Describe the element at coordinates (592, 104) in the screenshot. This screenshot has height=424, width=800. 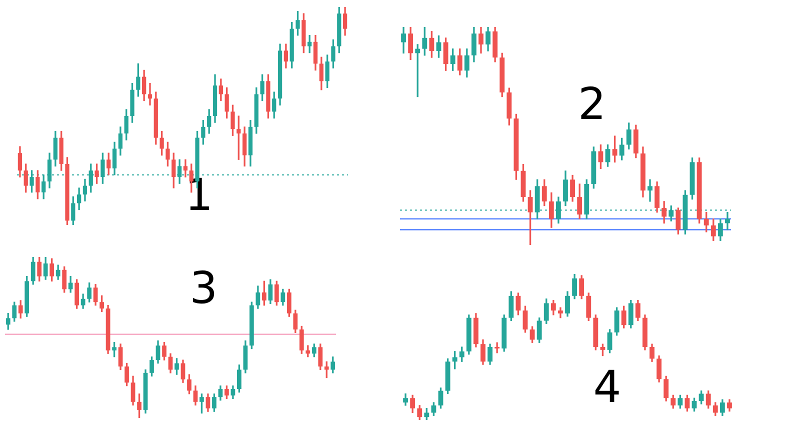
I see `annotation: 2` at that location.